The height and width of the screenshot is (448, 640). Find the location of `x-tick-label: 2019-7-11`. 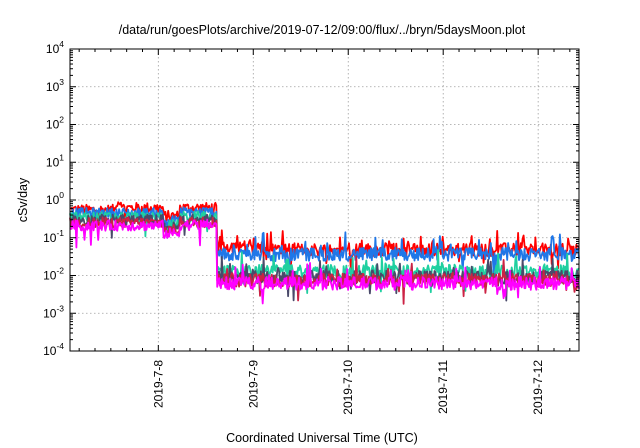

x-tick-label: 2019-7-11 is located at coordinates (443, 387).